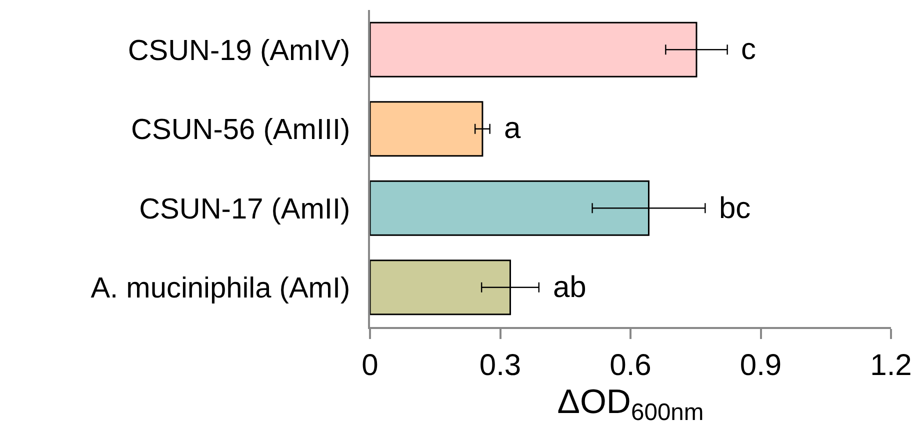 The image size is (922, 427). What do you see at coordinates (735, 208) in the screenshot?
I see `annotation: bc` at bounding box center [735, 208].